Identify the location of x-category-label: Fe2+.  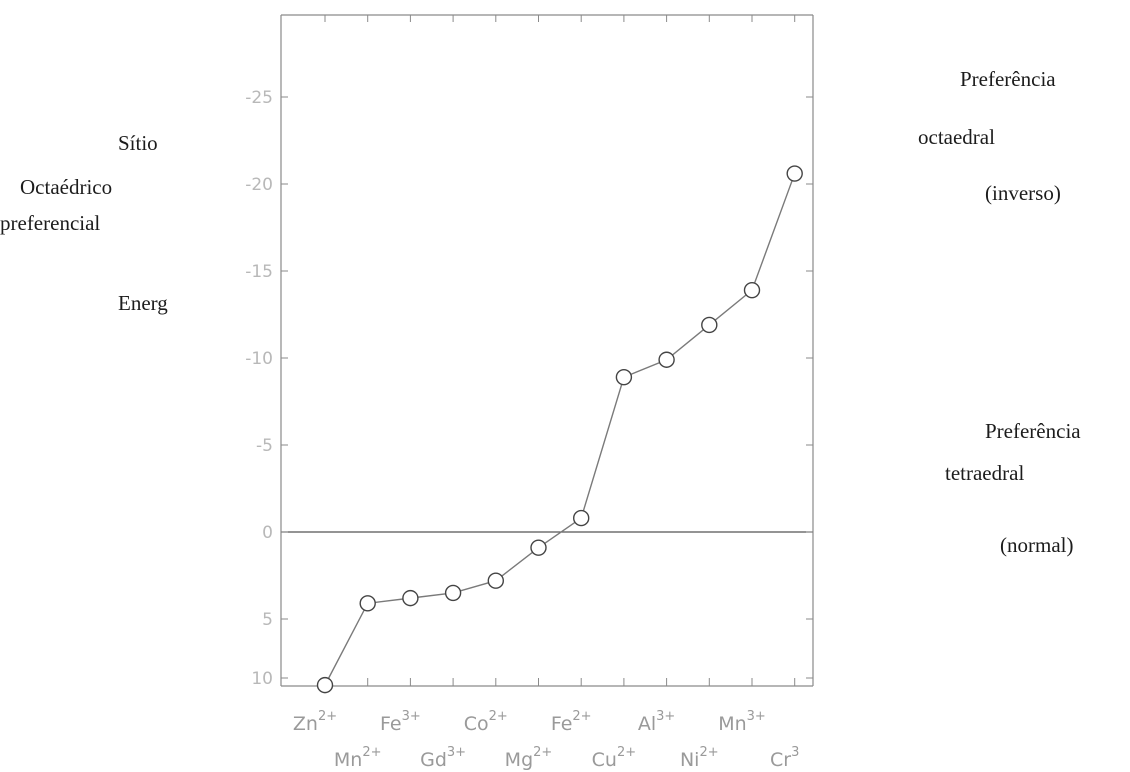
(571, 722).